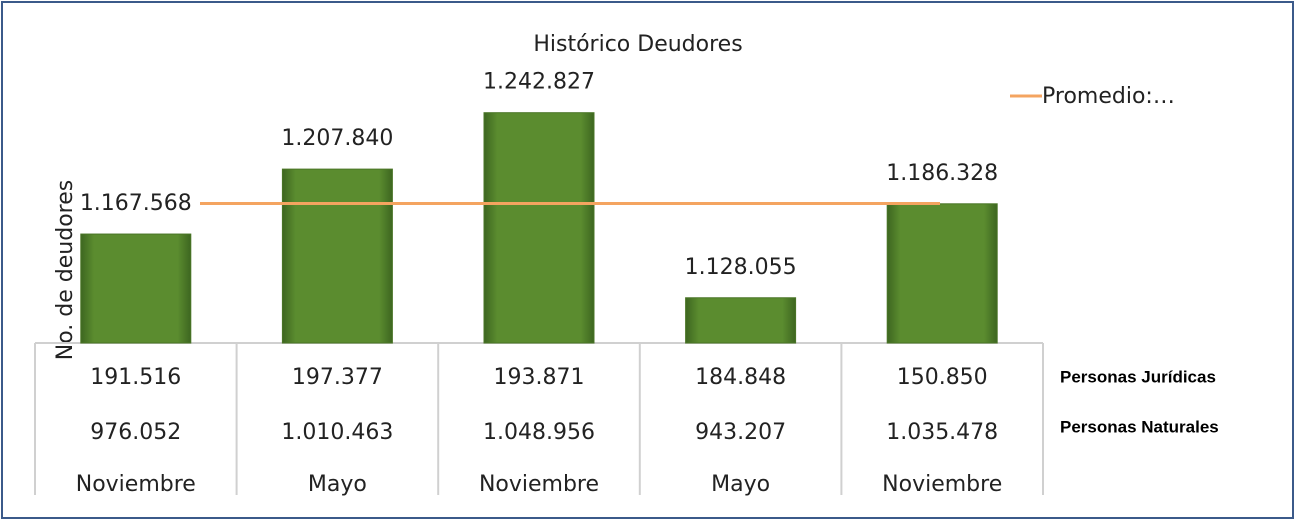  I want to click on table-cell: 943.207, so click(740, 432).